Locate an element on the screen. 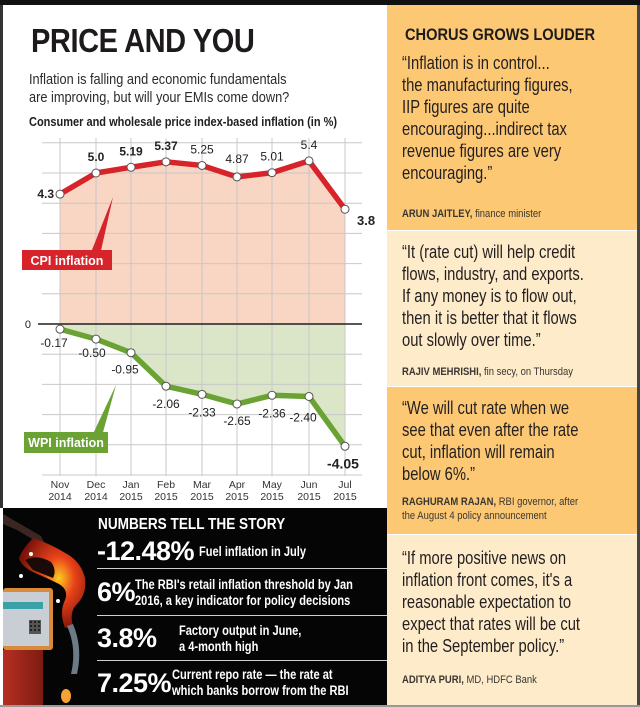 The width and height of the screenshot is (640, 707). svg-text: Nov is located at coordinates (60, 485).